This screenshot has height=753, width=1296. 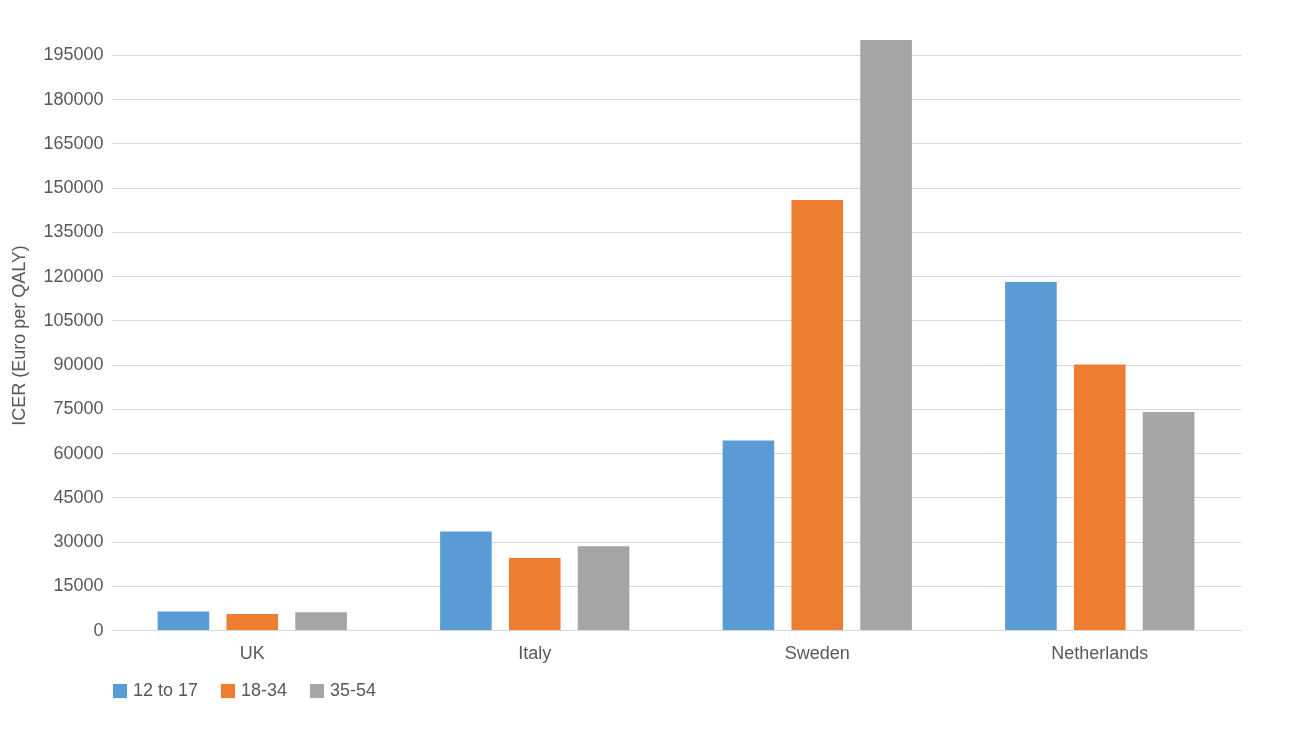 I want to click on legend-label: 12 to 17, so click(x=166, y=690).